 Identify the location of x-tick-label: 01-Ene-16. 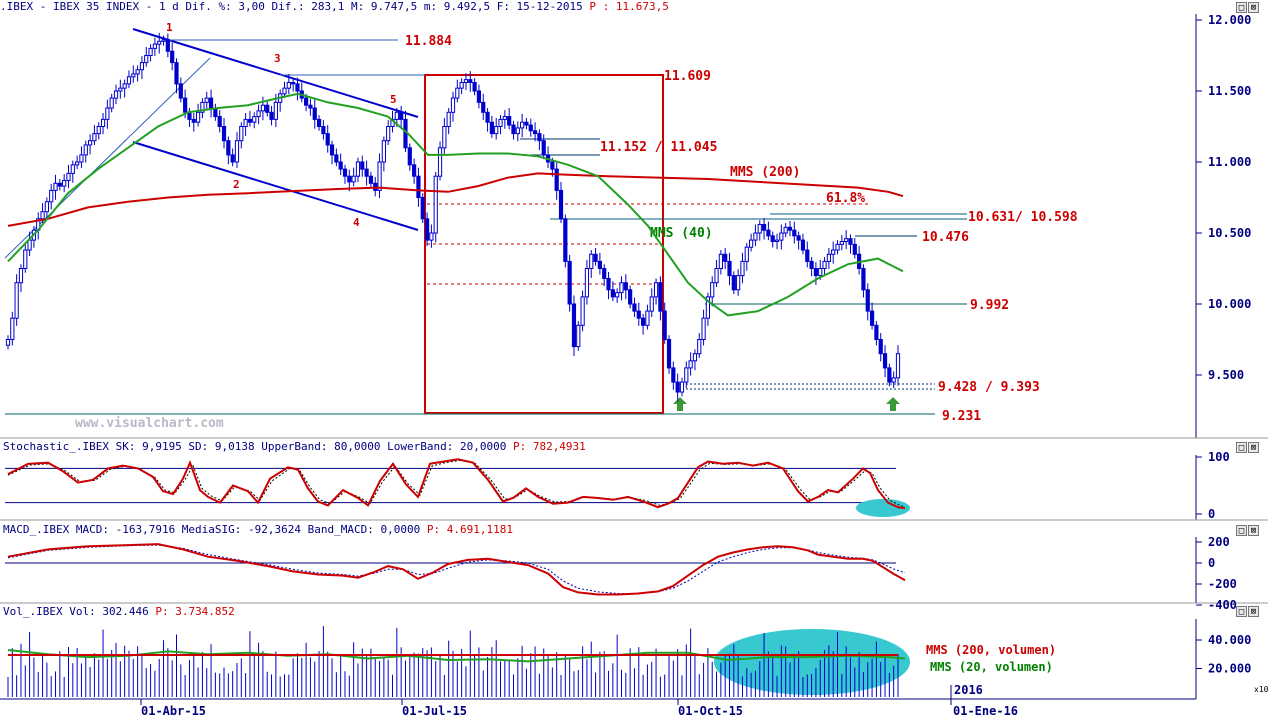
(985, 710).